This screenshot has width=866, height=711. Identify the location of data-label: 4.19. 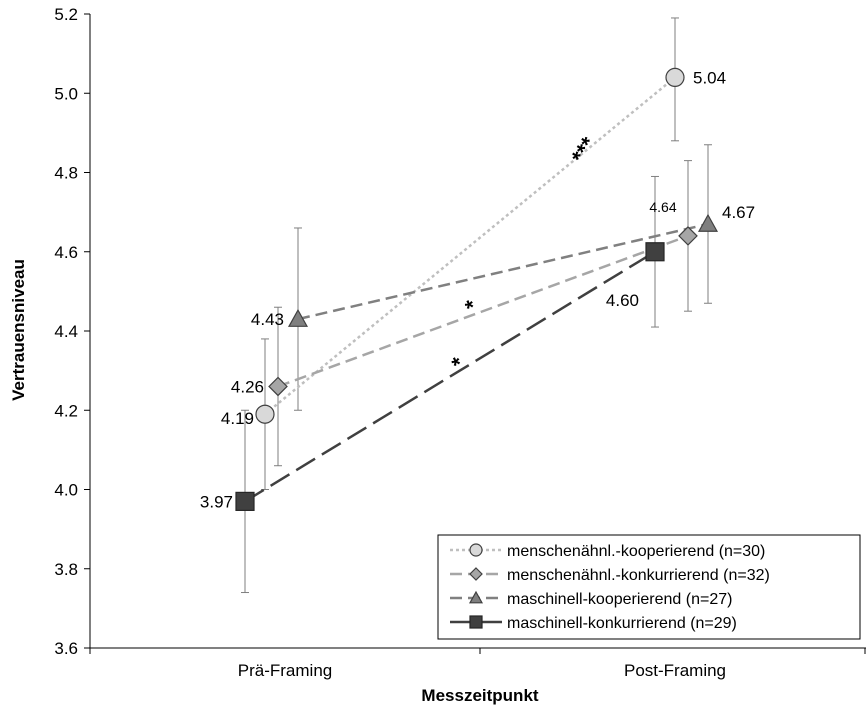
(237, 418).